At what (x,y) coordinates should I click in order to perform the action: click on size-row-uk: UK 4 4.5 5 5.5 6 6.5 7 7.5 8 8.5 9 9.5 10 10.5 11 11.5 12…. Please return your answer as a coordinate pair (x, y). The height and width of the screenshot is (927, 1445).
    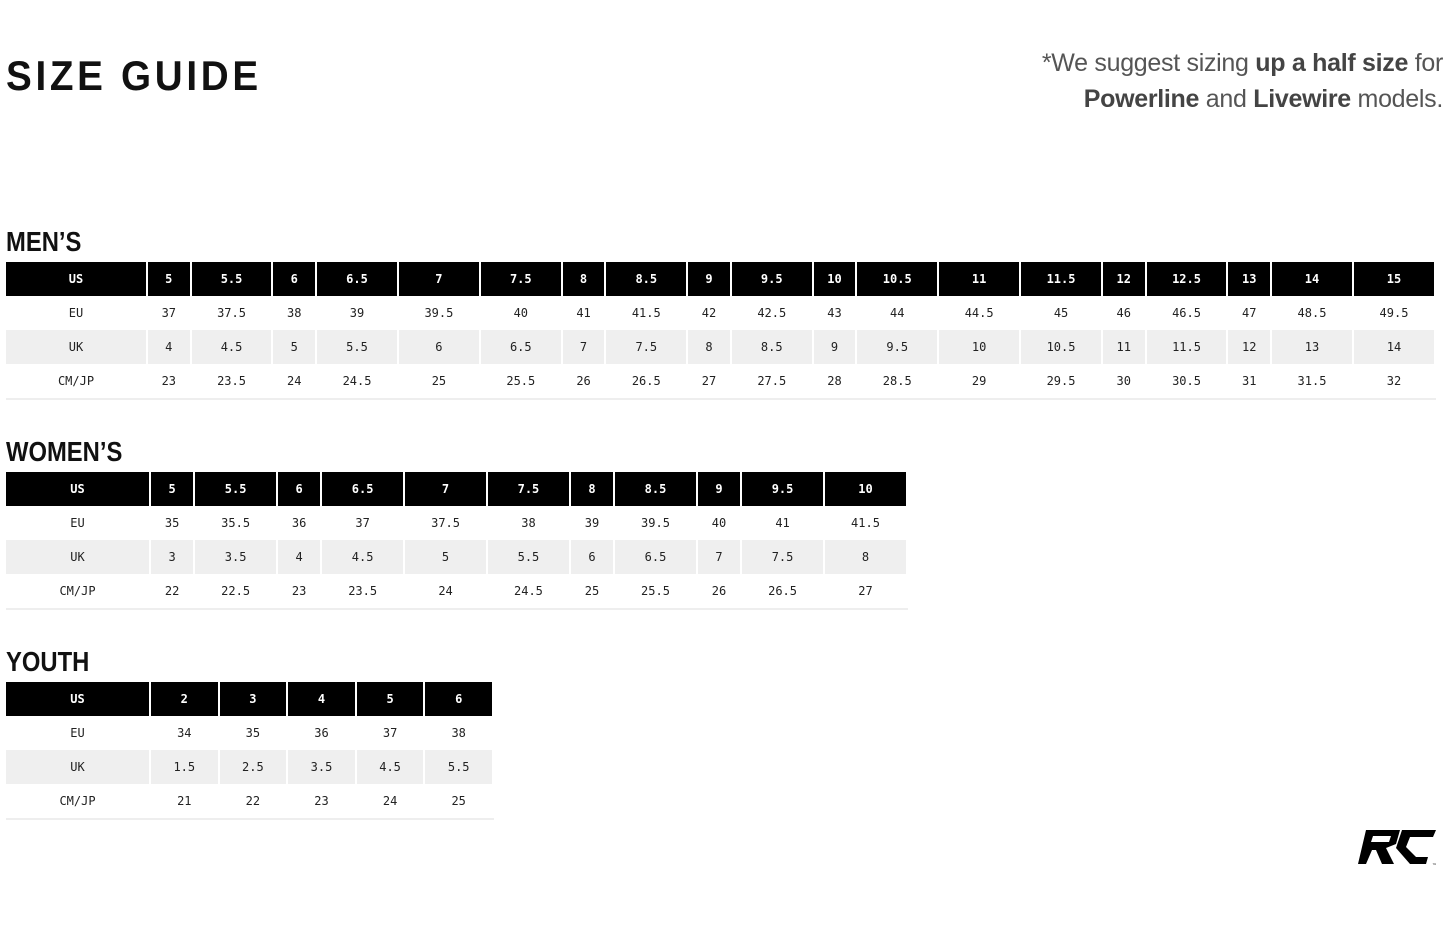
    Looking at the image, I should click on (721, 347).